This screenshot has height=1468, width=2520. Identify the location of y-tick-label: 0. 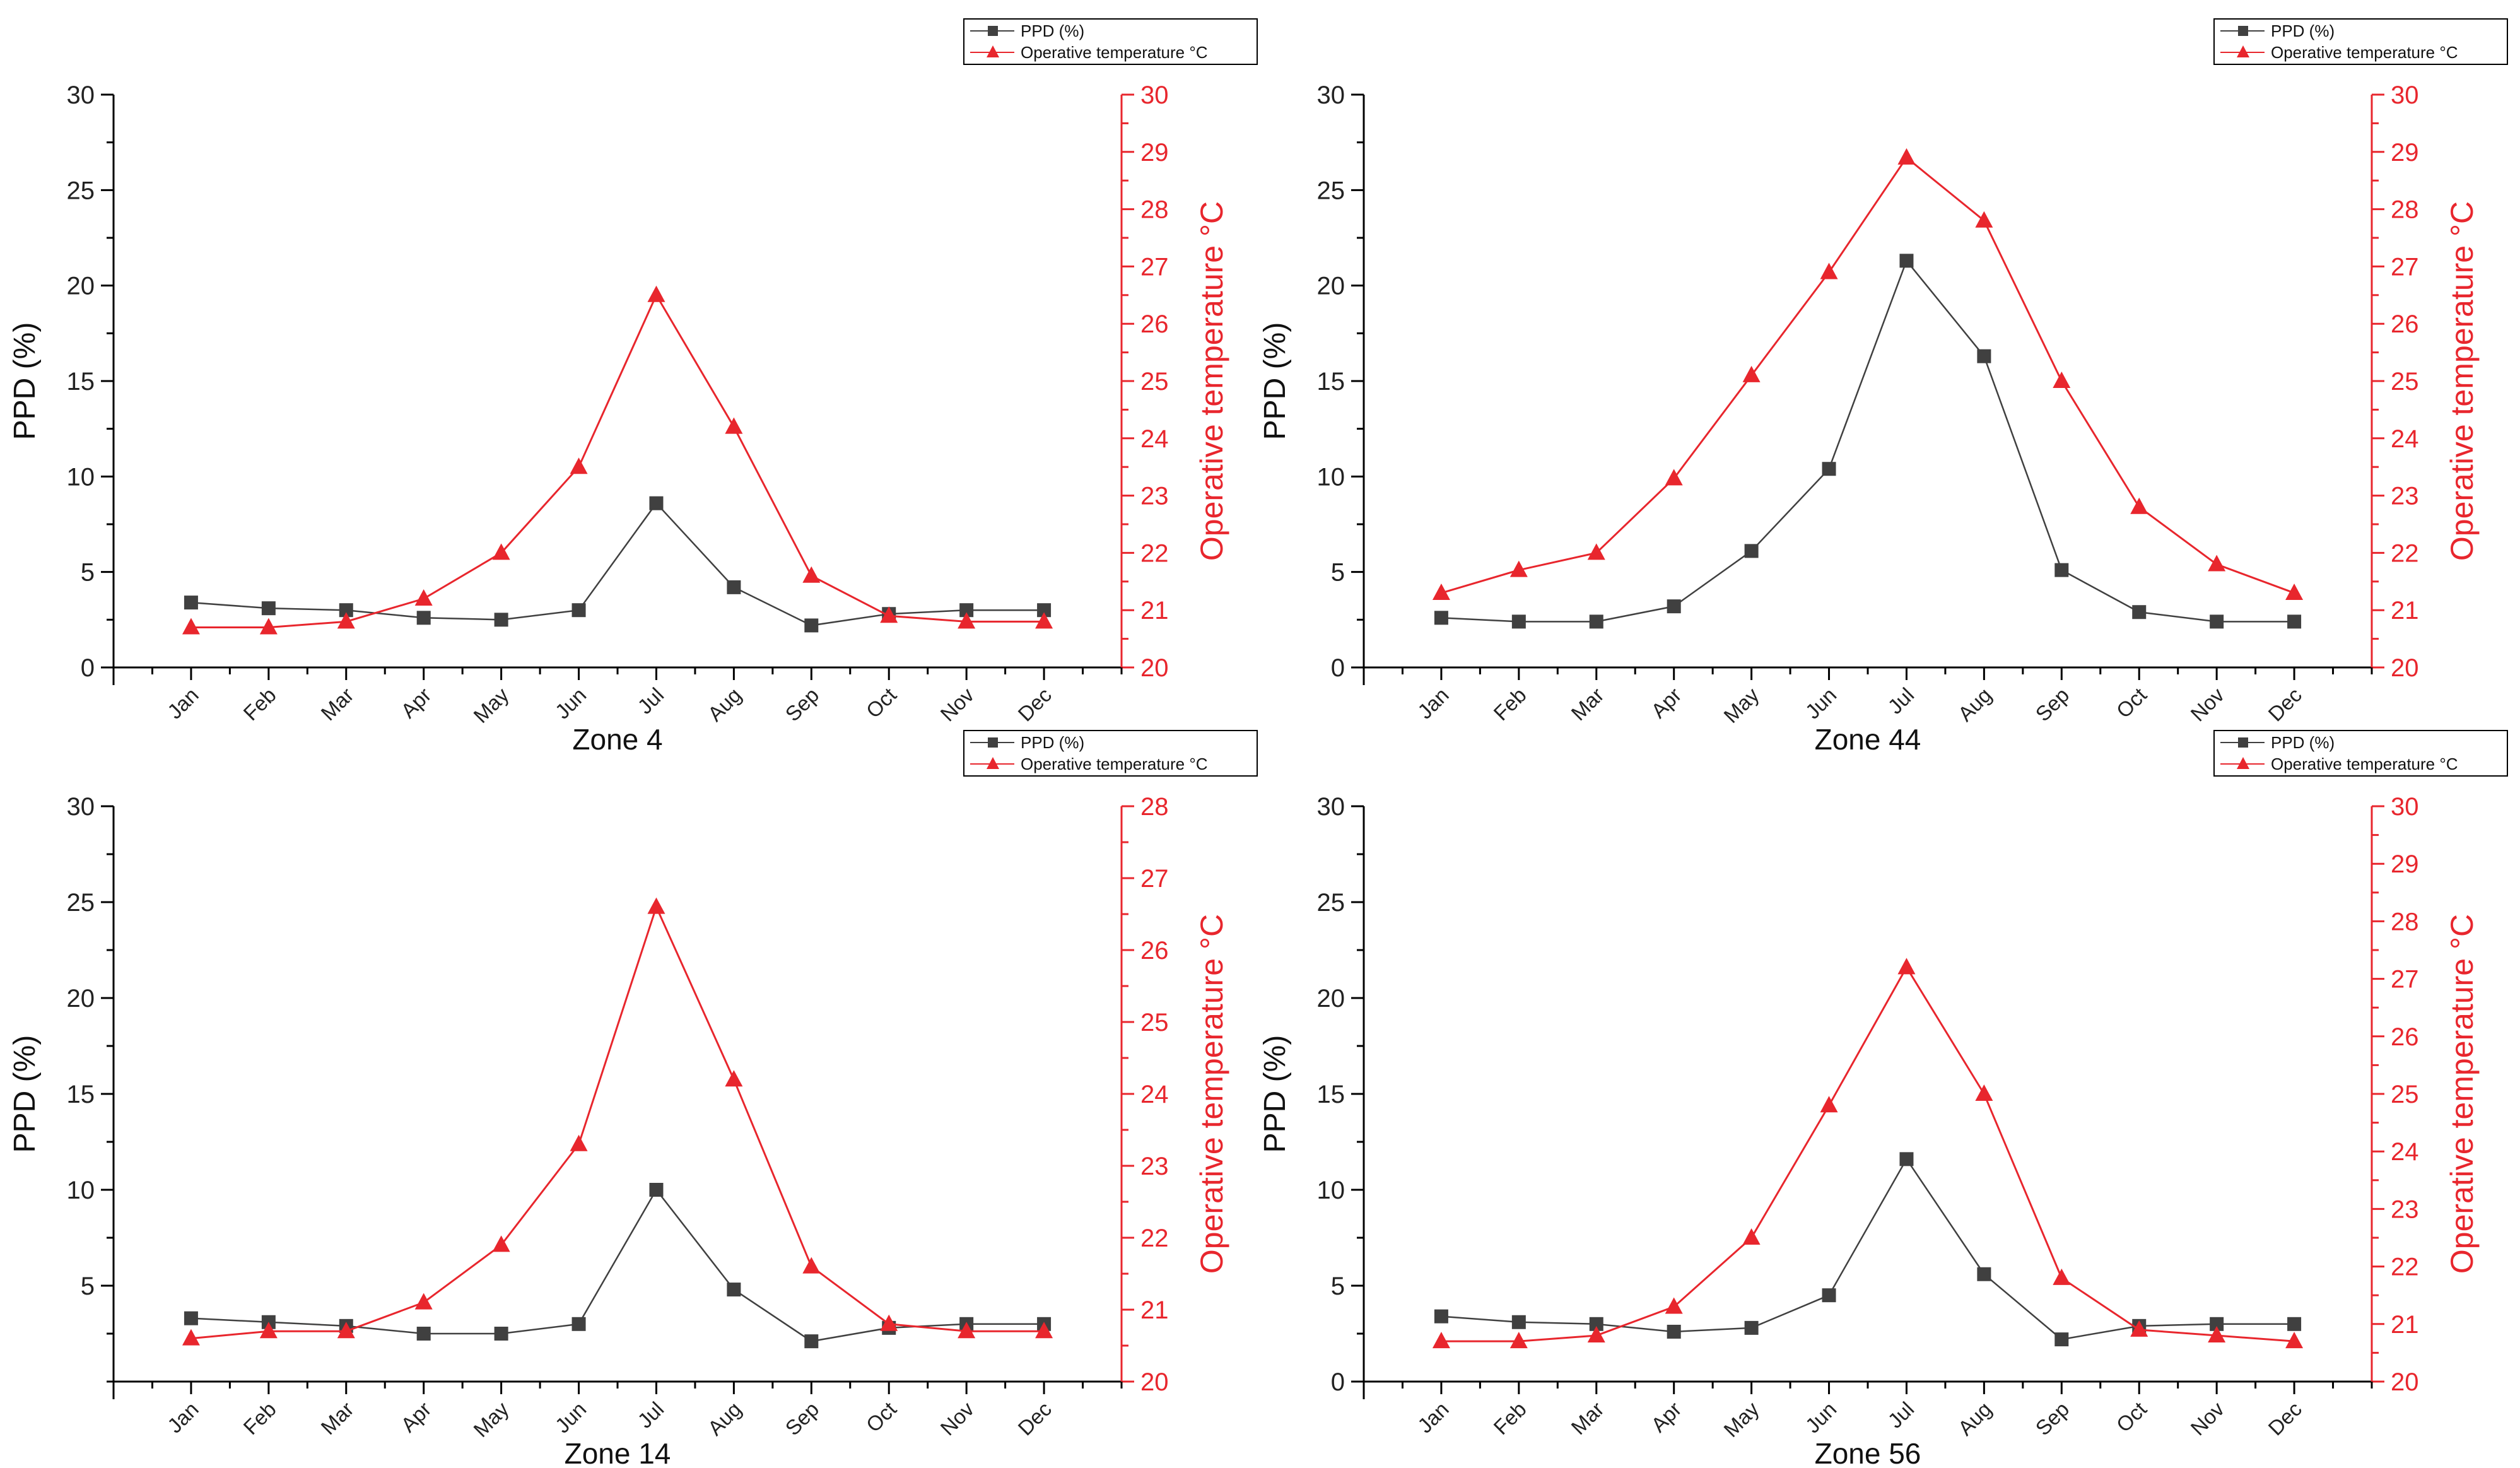
(88, 668).